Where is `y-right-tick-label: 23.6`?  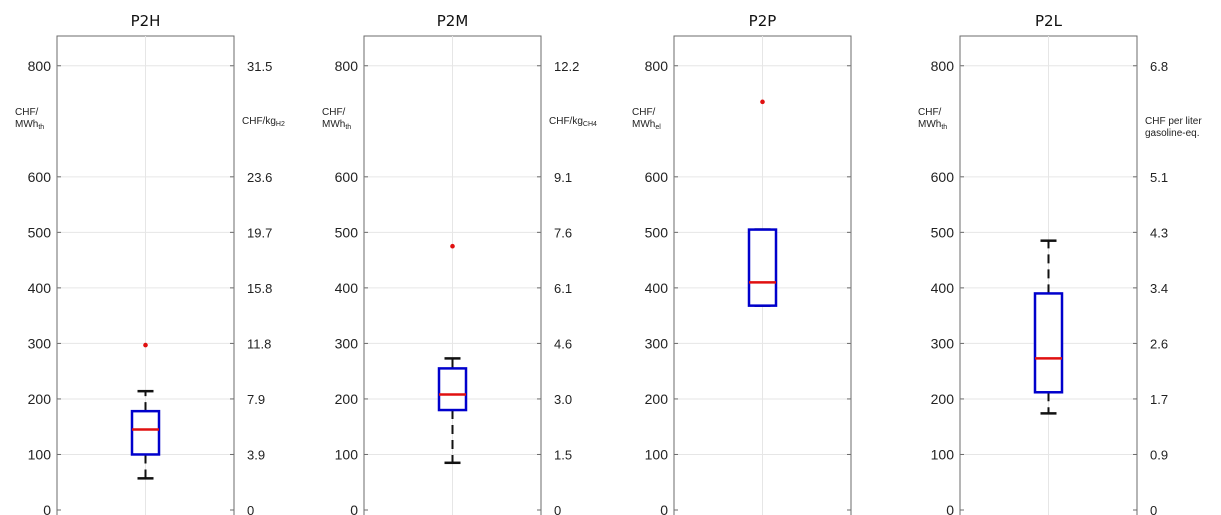 y-right-tick-label: 23.6 is located at coordinates (259, 177).